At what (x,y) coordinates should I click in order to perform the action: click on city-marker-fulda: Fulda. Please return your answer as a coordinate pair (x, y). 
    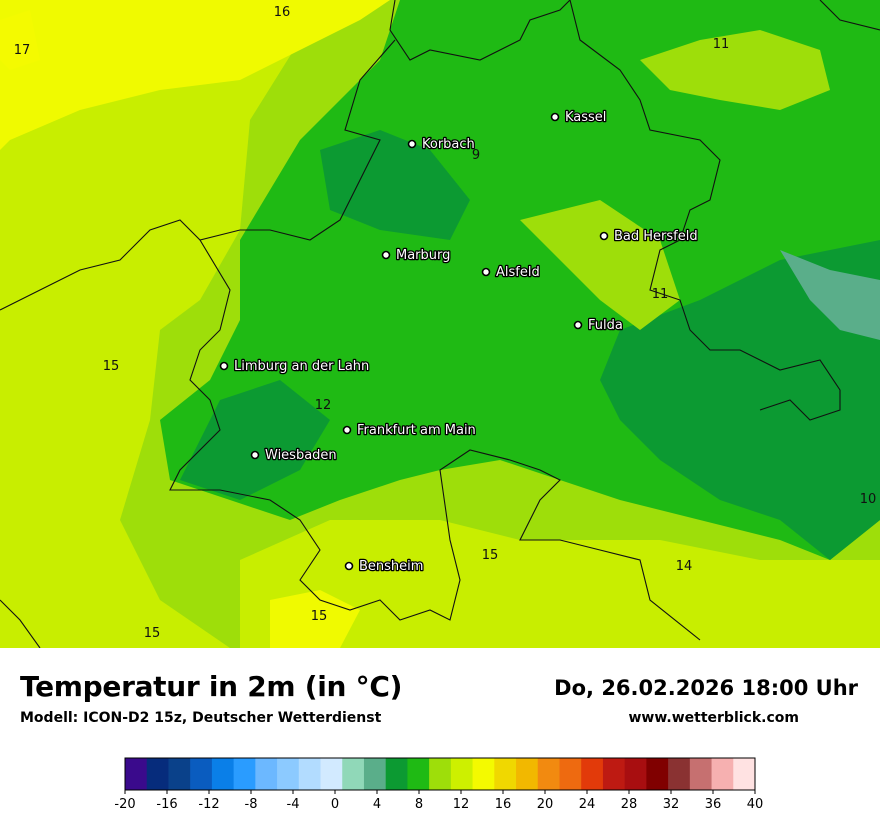
    Looking at the image, I should click on (598, 325).